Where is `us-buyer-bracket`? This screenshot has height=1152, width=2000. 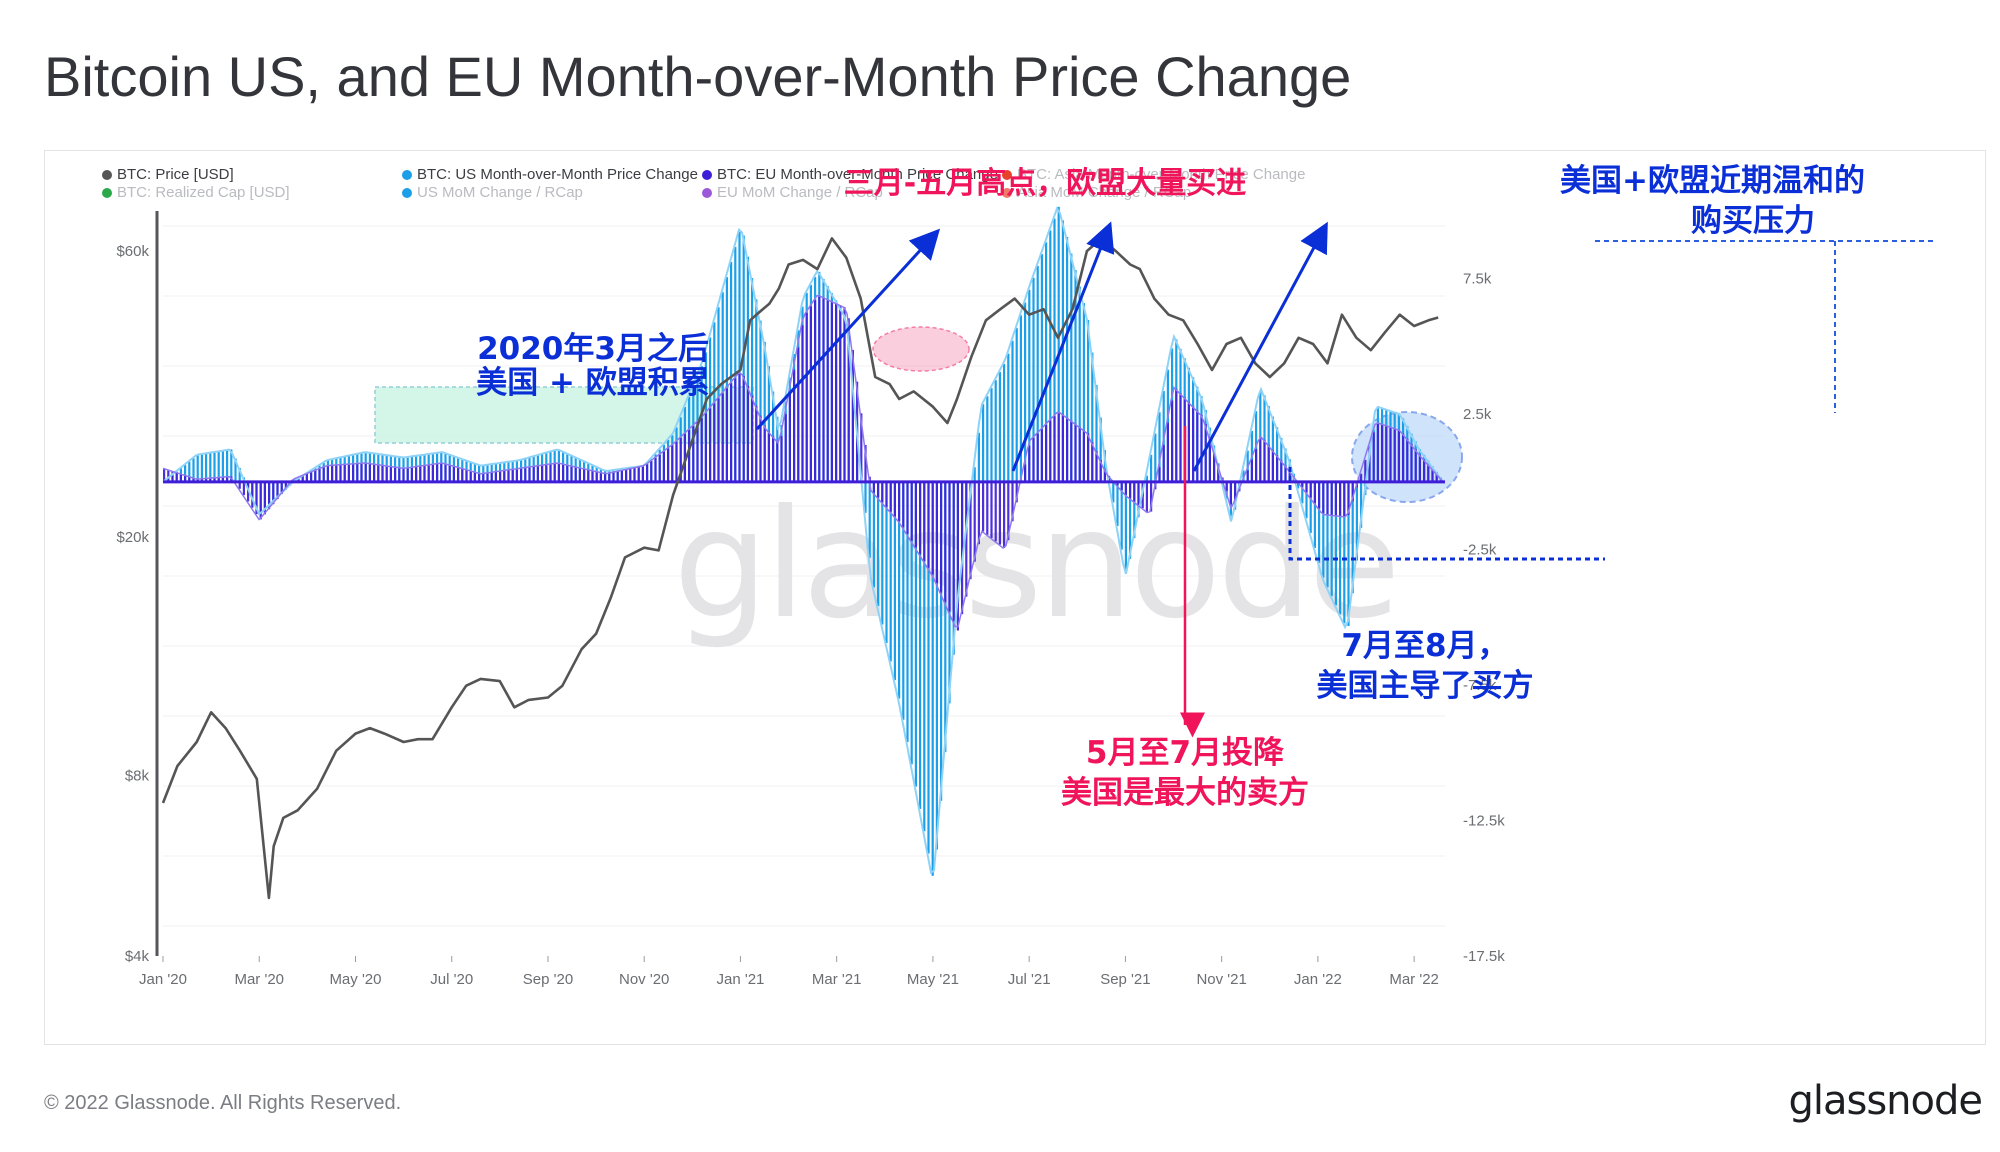 us-buyer-bracket is located at coordinates (1446, 514).